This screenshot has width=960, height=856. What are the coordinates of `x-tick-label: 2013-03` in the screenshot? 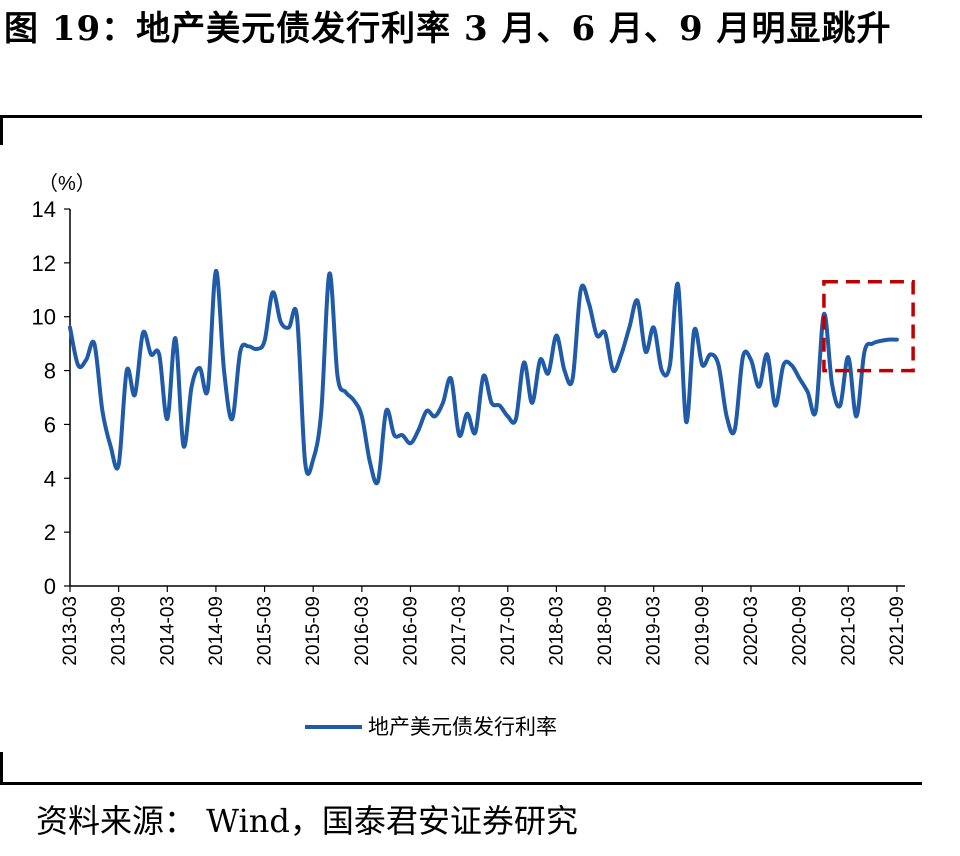 It's located at (70, 631).